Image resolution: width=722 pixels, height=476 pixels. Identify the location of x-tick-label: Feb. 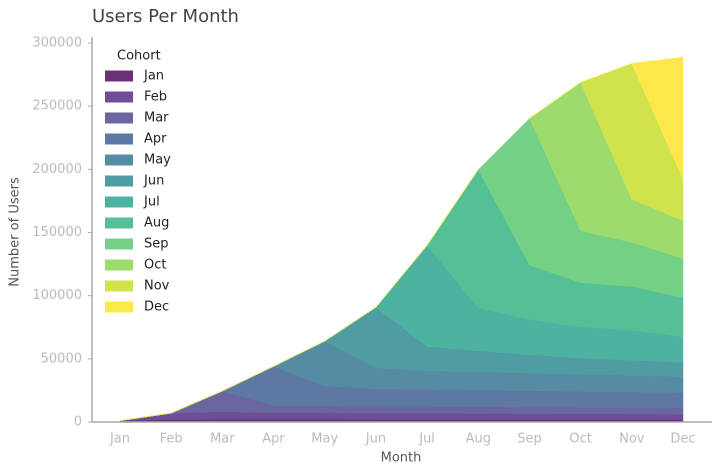
(171, 439).